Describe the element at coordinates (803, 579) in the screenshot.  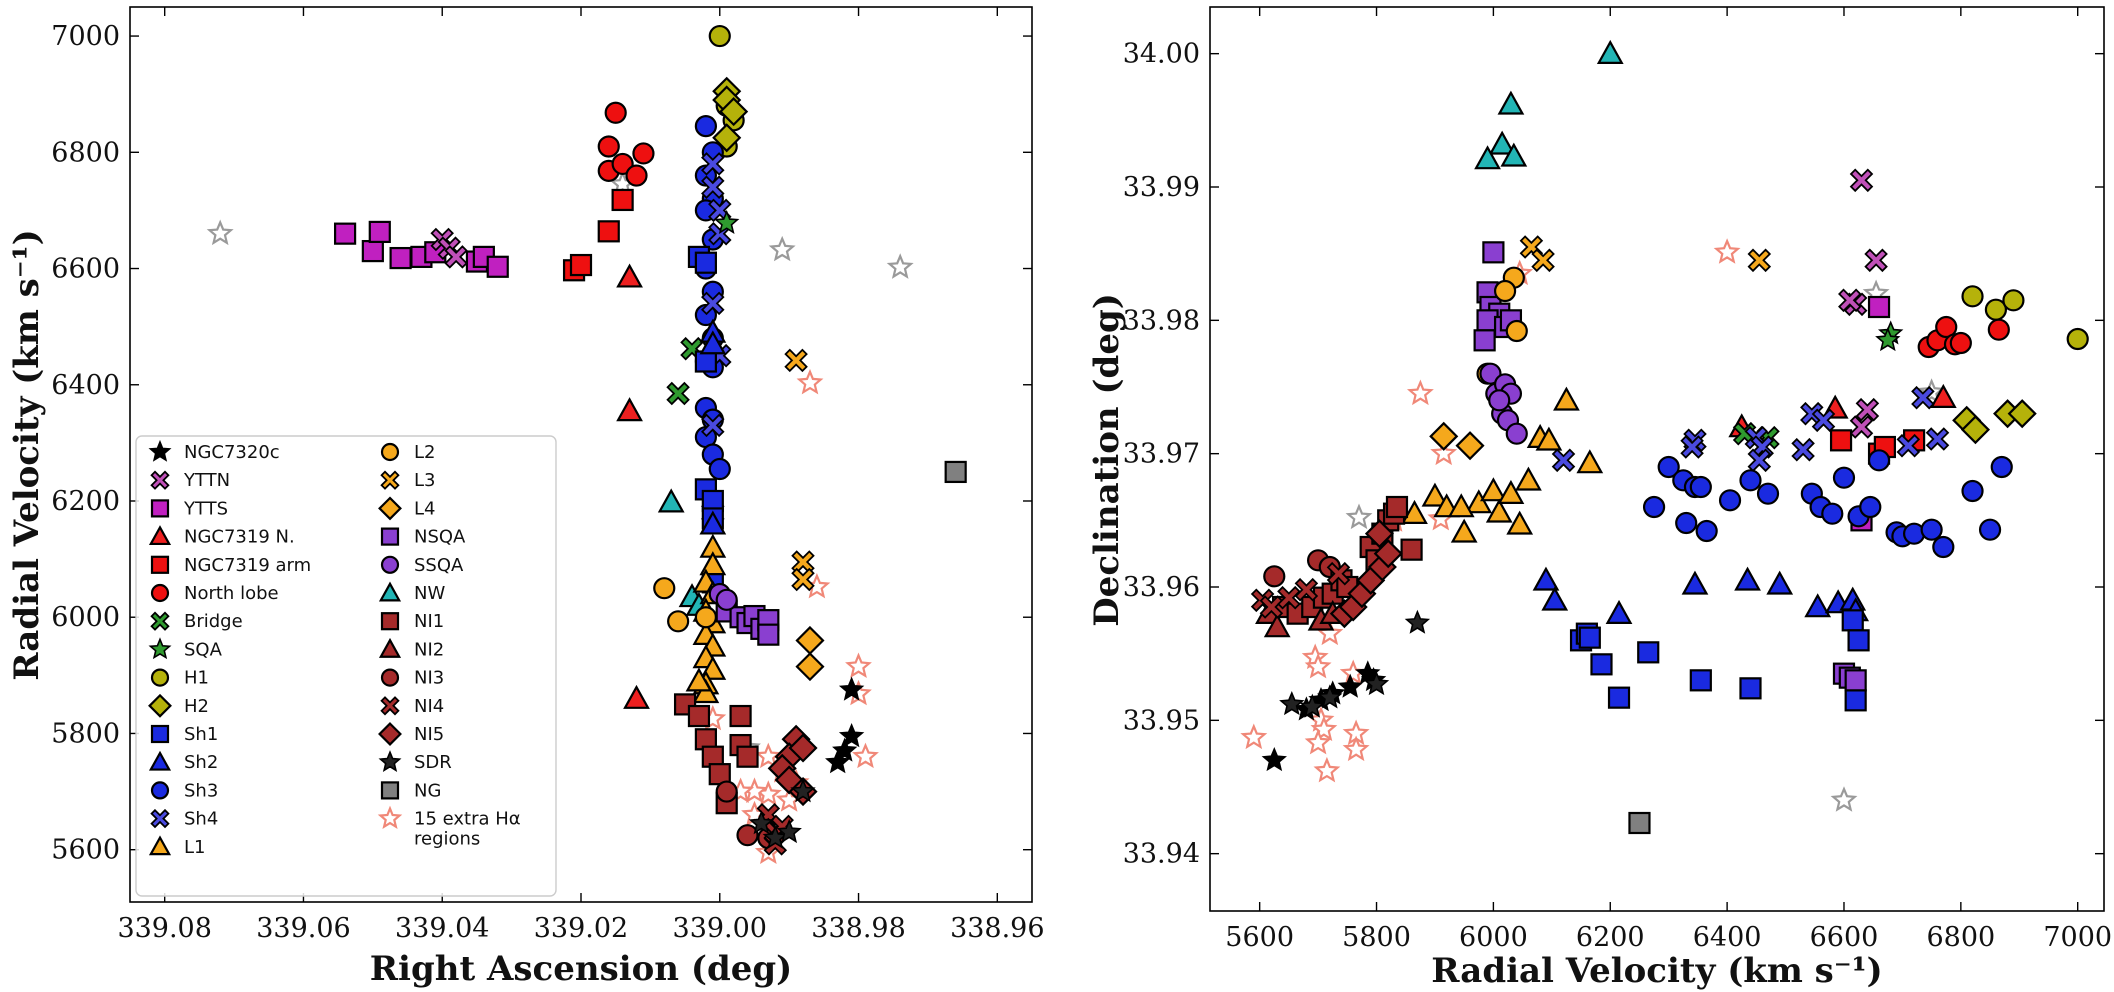
I see `left-point-l3` at that location.